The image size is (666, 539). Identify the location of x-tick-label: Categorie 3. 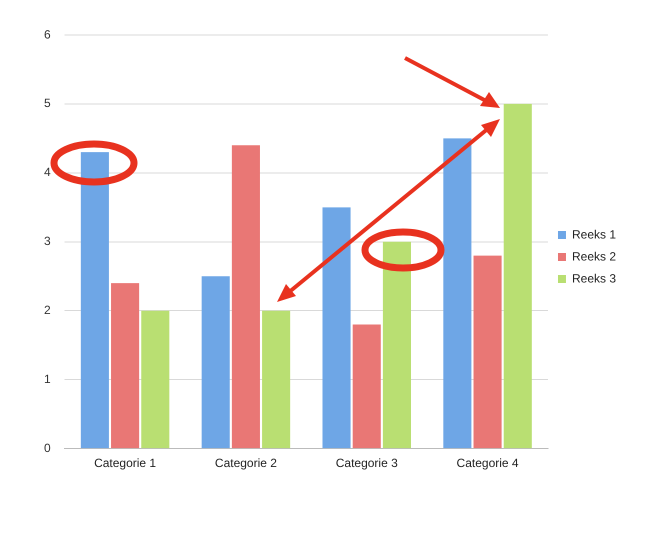
(367, 463).